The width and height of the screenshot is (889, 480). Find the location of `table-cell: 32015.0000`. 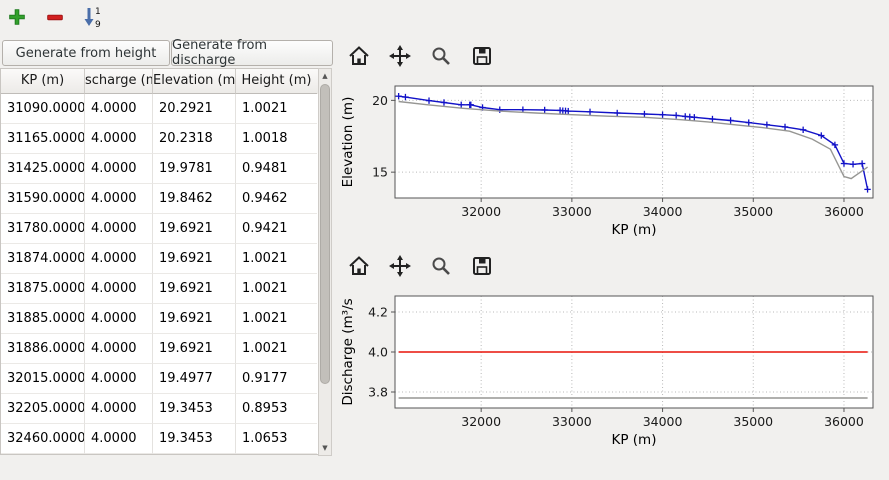

table-cell: 32015.0000 is located at coordinates (43, 379).